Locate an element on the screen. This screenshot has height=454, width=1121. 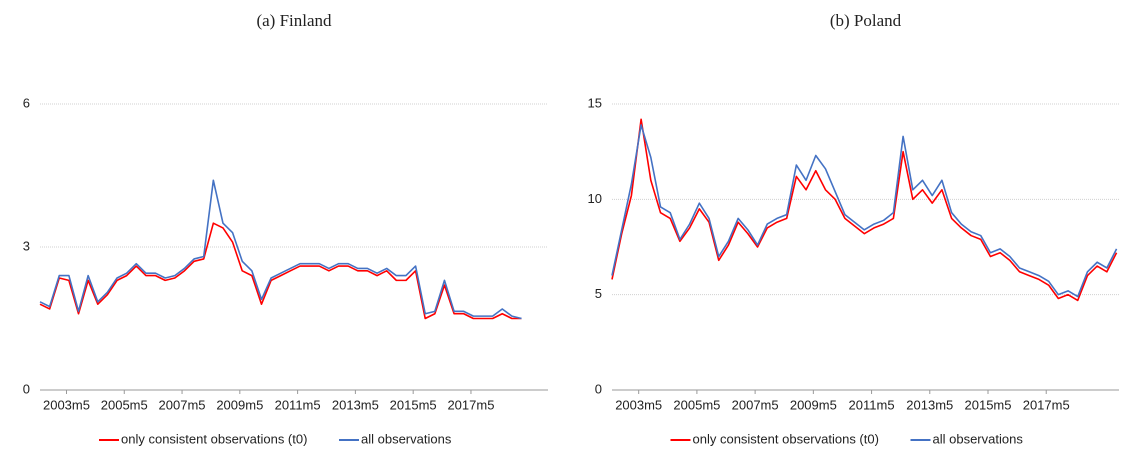
y-tick-label: 3 is located at coordinates (26, 245).